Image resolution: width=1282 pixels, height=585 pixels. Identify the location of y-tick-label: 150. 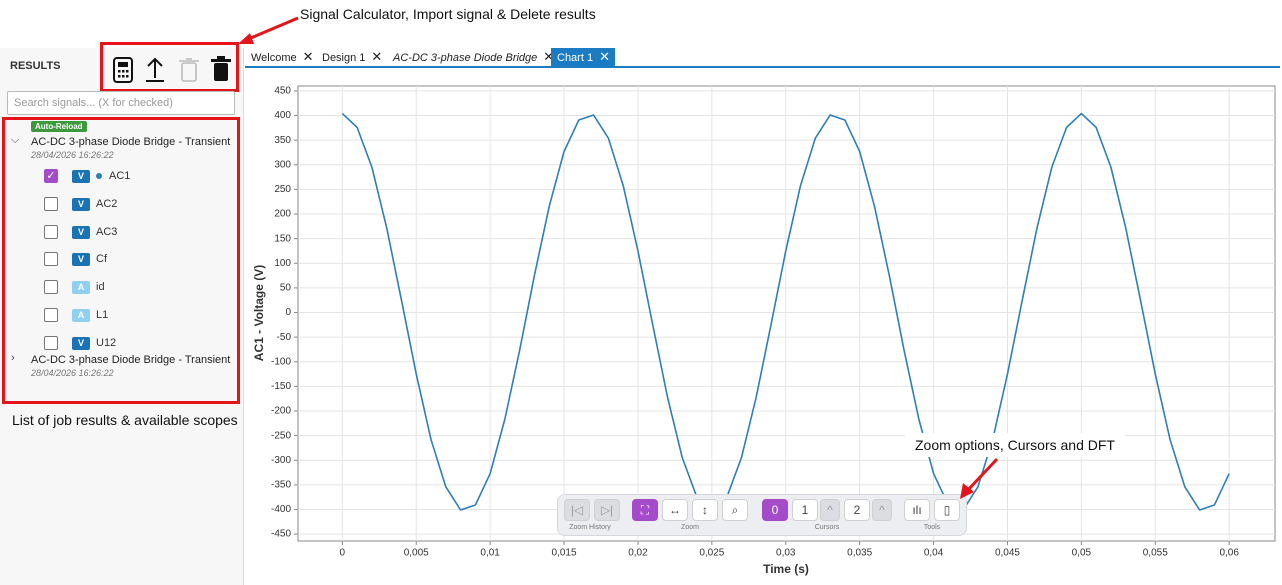
(282, 238).